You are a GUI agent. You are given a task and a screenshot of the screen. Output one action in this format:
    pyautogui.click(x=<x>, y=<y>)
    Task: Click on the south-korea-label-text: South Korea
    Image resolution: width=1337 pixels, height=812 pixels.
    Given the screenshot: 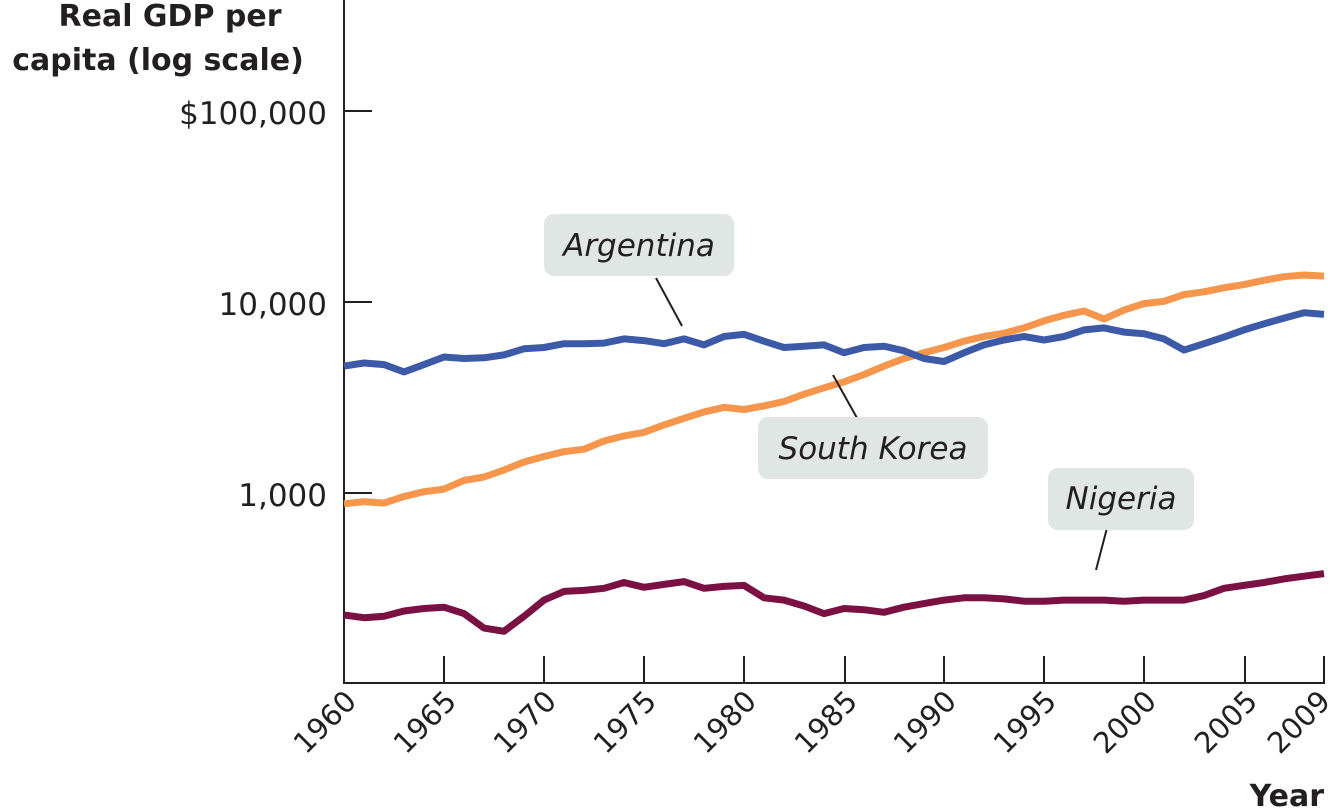 What is the action you would take?
    pyautogui.click(x=873, y=449)
    